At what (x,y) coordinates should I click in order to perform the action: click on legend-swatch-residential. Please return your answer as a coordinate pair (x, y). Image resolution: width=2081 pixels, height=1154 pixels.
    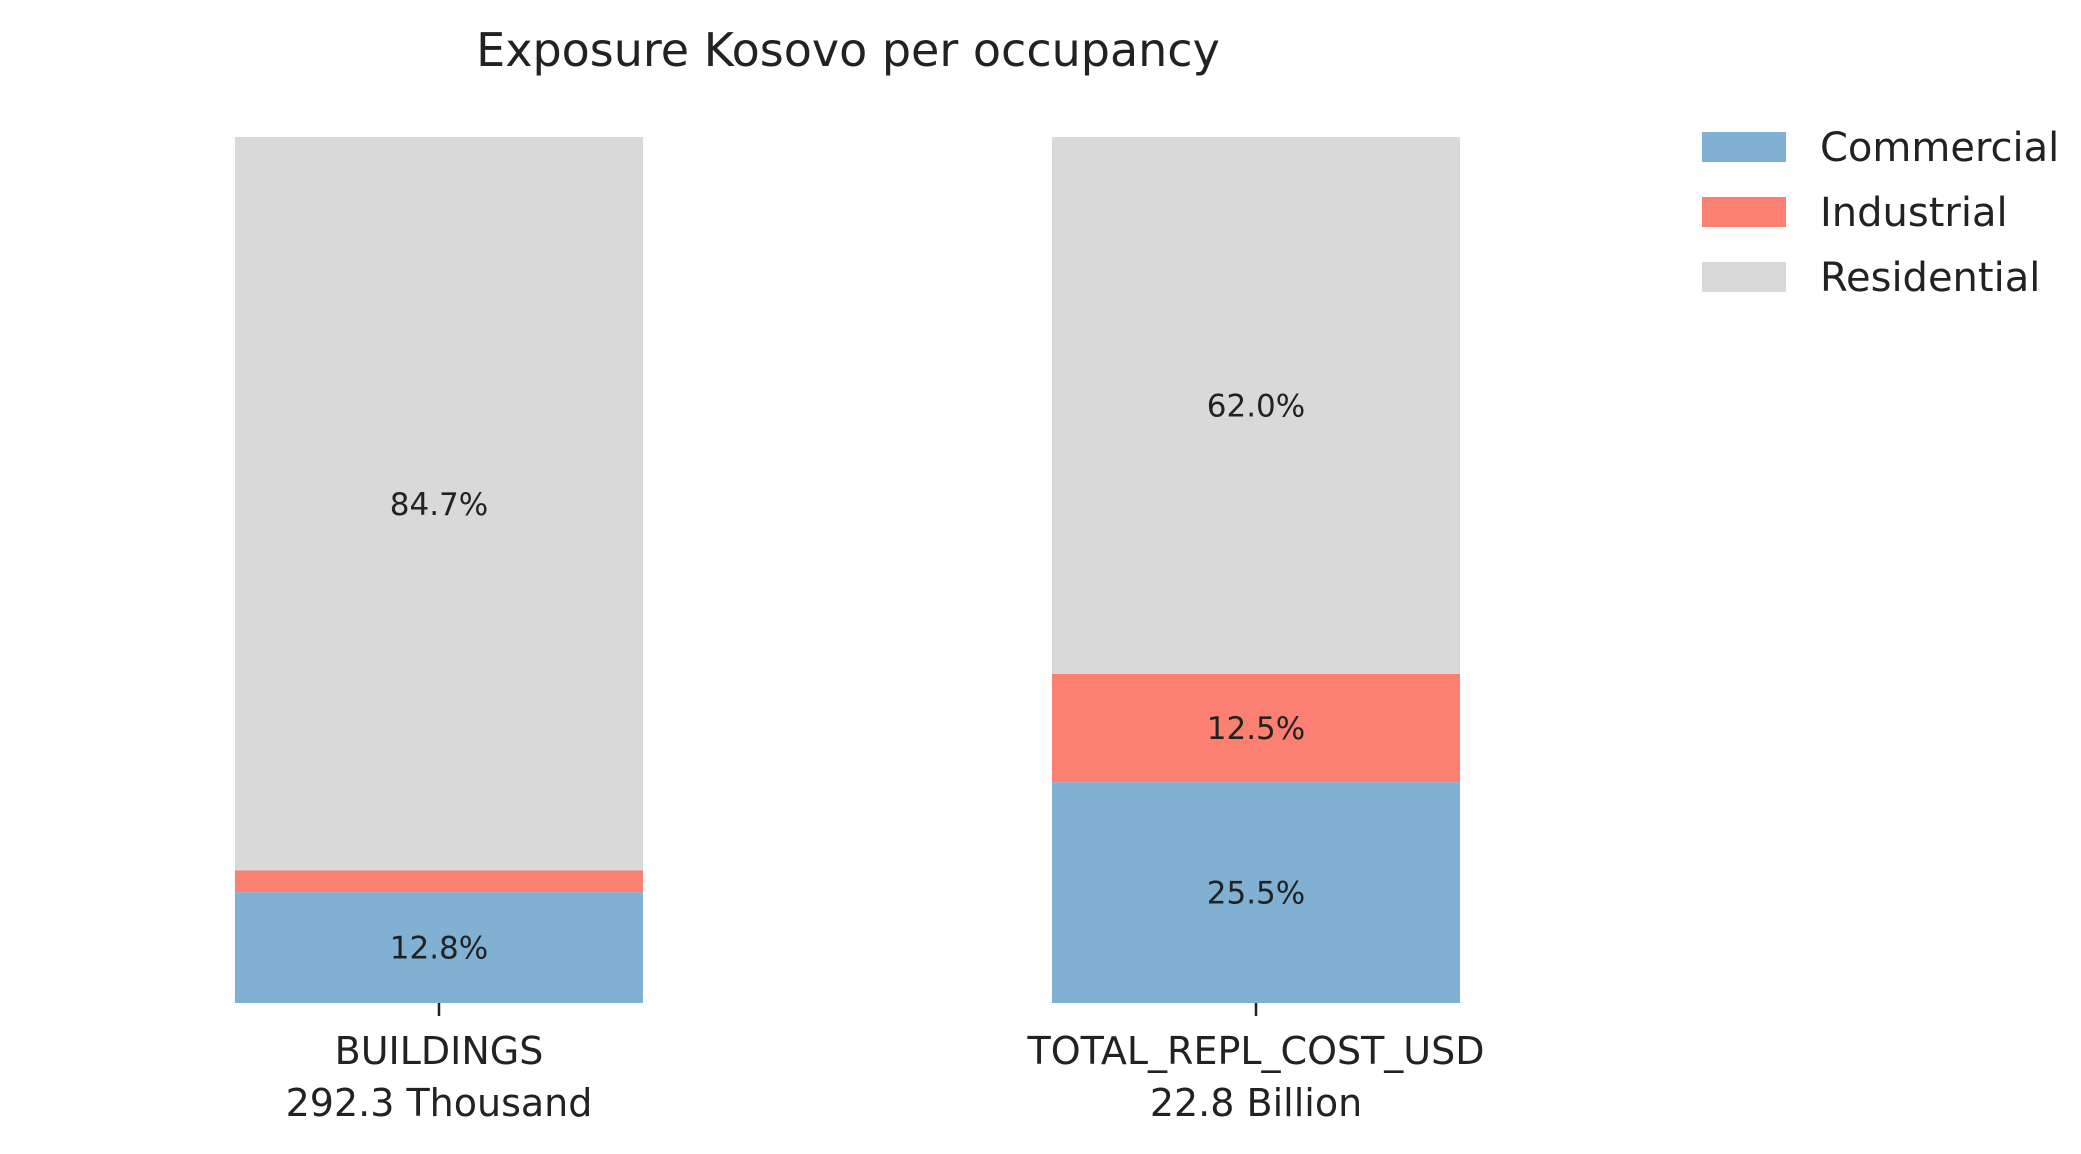
    Looking at the image, I should click on (1744, 277).